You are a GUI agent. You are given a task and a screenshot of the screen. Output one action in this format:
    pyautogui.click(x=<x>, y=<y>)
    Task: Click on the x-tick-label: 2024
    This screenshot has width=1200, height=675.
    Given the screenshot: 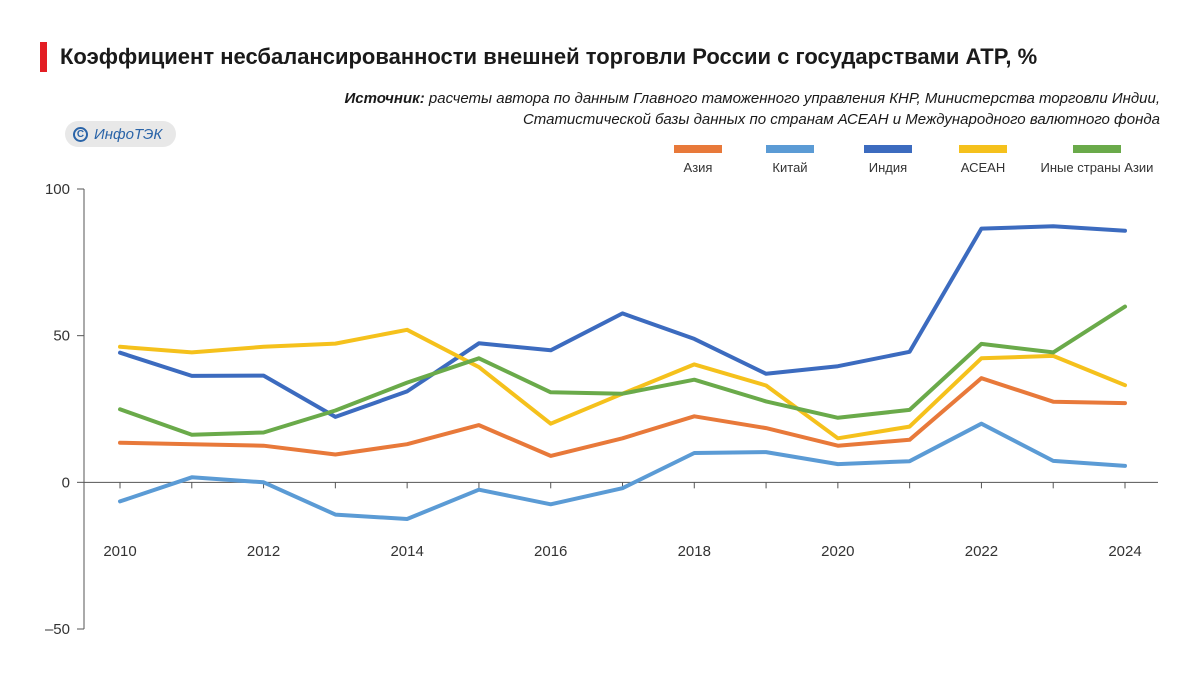 What is the action you would take?
    pyautogui.click(x=1124, y=551)
    